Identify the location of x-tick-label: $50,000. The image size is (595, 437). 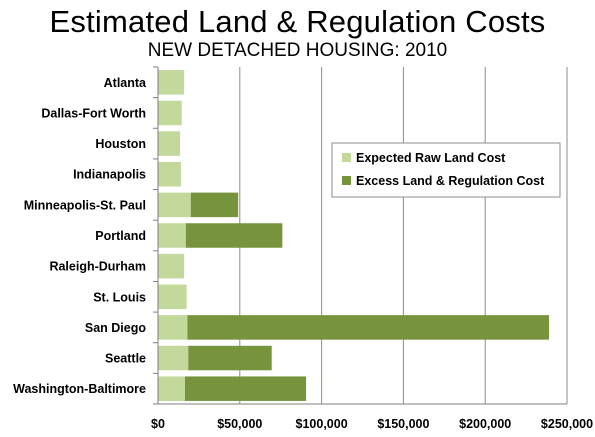
(239, 424).